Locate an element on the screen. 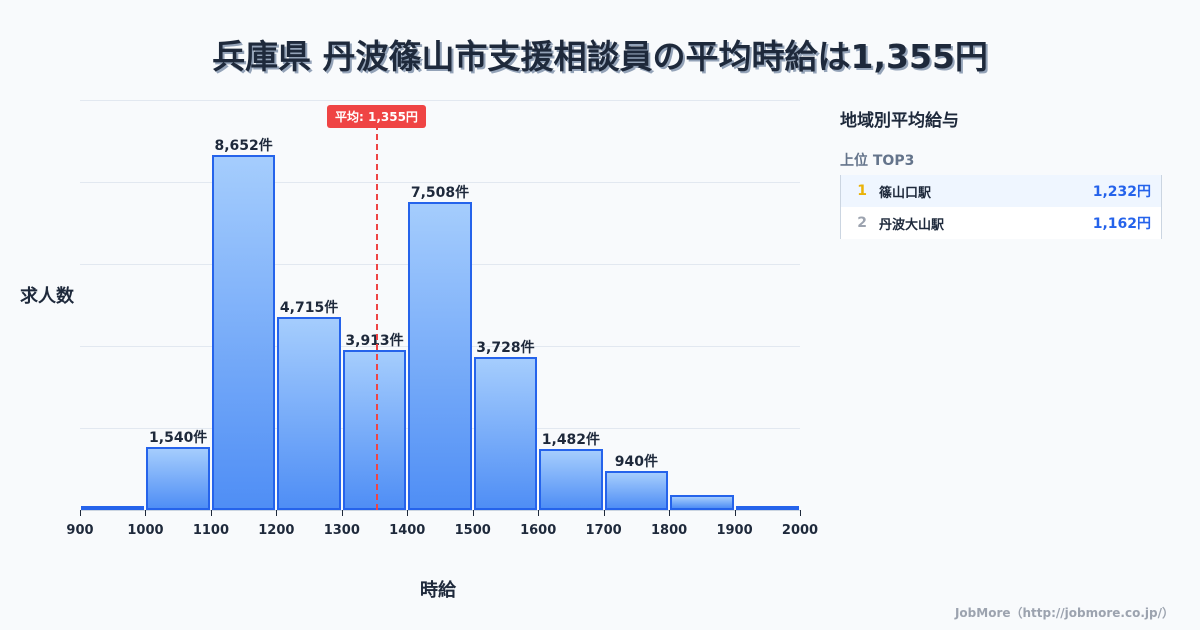  rank-number: 1 is located at coordinates (862, 191).